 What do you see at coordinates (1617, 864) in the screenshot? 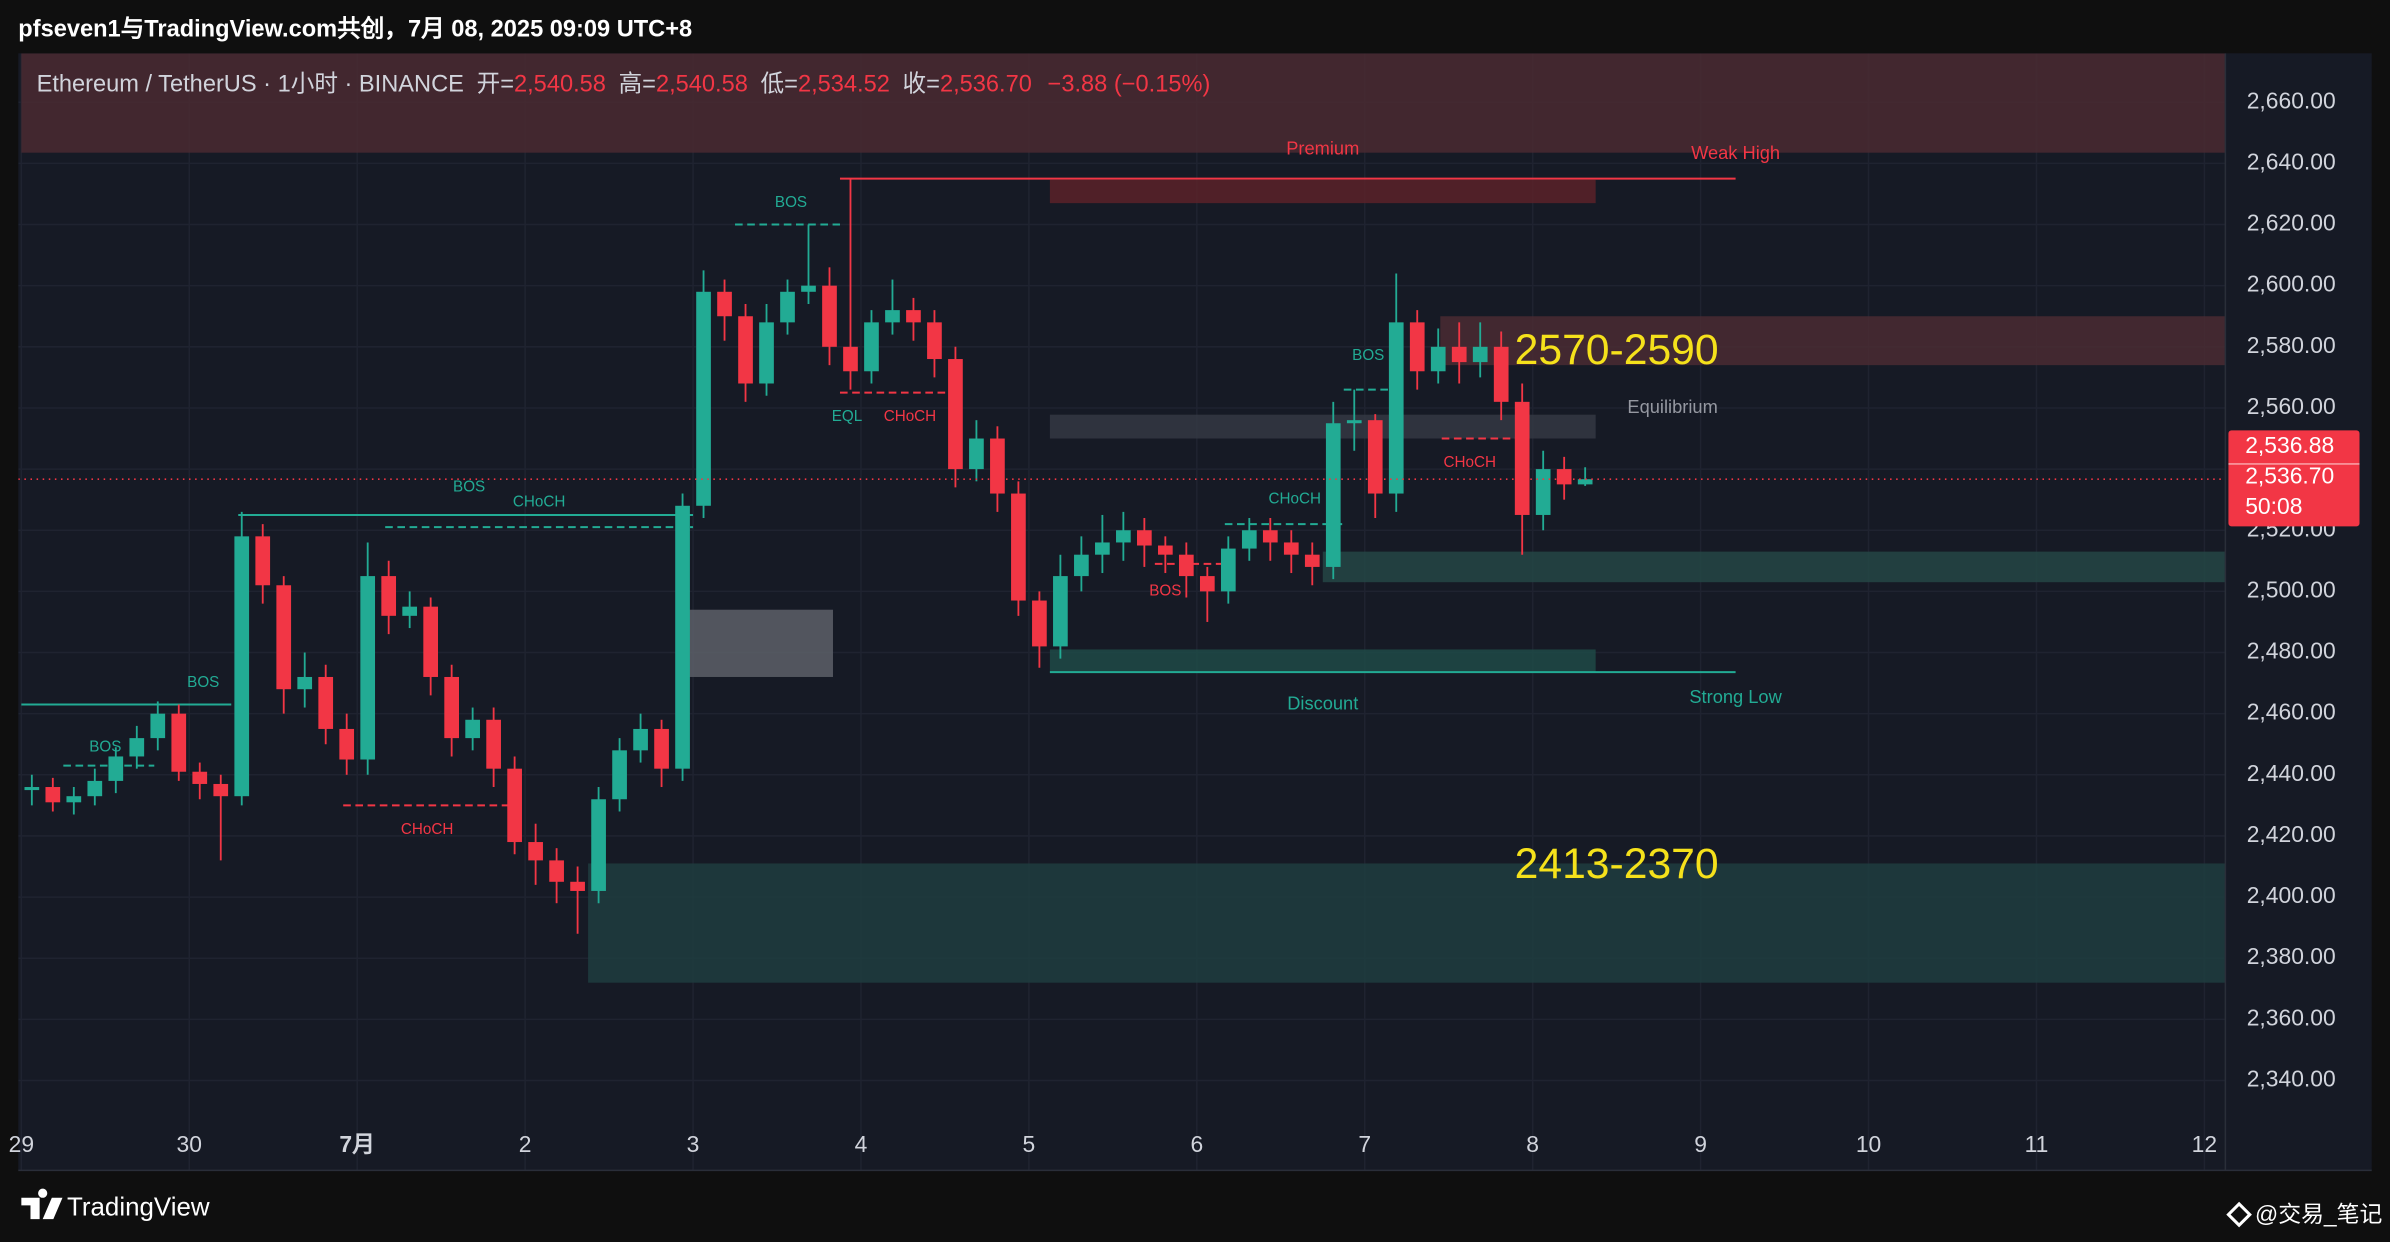
I see `zone-label: 2413-2370` at bounding box center [1617, 864].